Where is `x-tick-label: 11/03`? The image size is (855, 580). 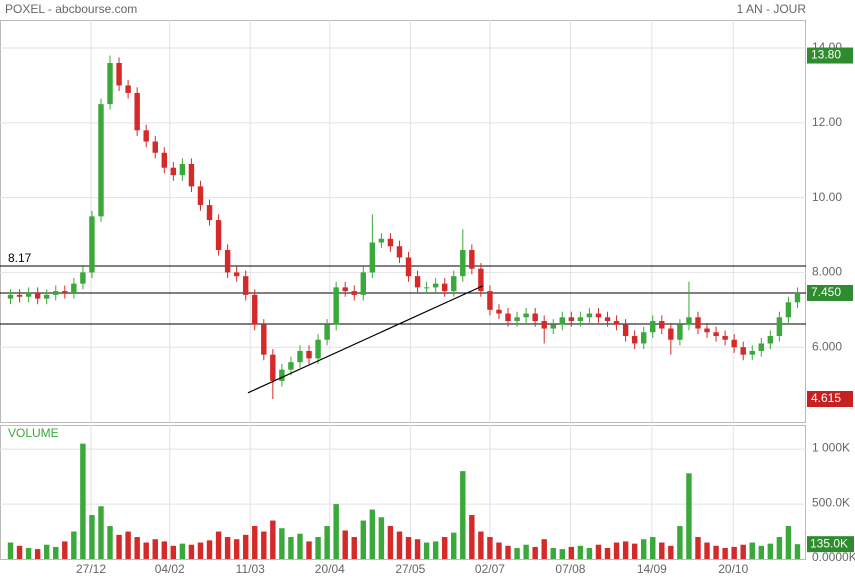 x-tick-label: 11/03 is located at coordinates (250, 569).